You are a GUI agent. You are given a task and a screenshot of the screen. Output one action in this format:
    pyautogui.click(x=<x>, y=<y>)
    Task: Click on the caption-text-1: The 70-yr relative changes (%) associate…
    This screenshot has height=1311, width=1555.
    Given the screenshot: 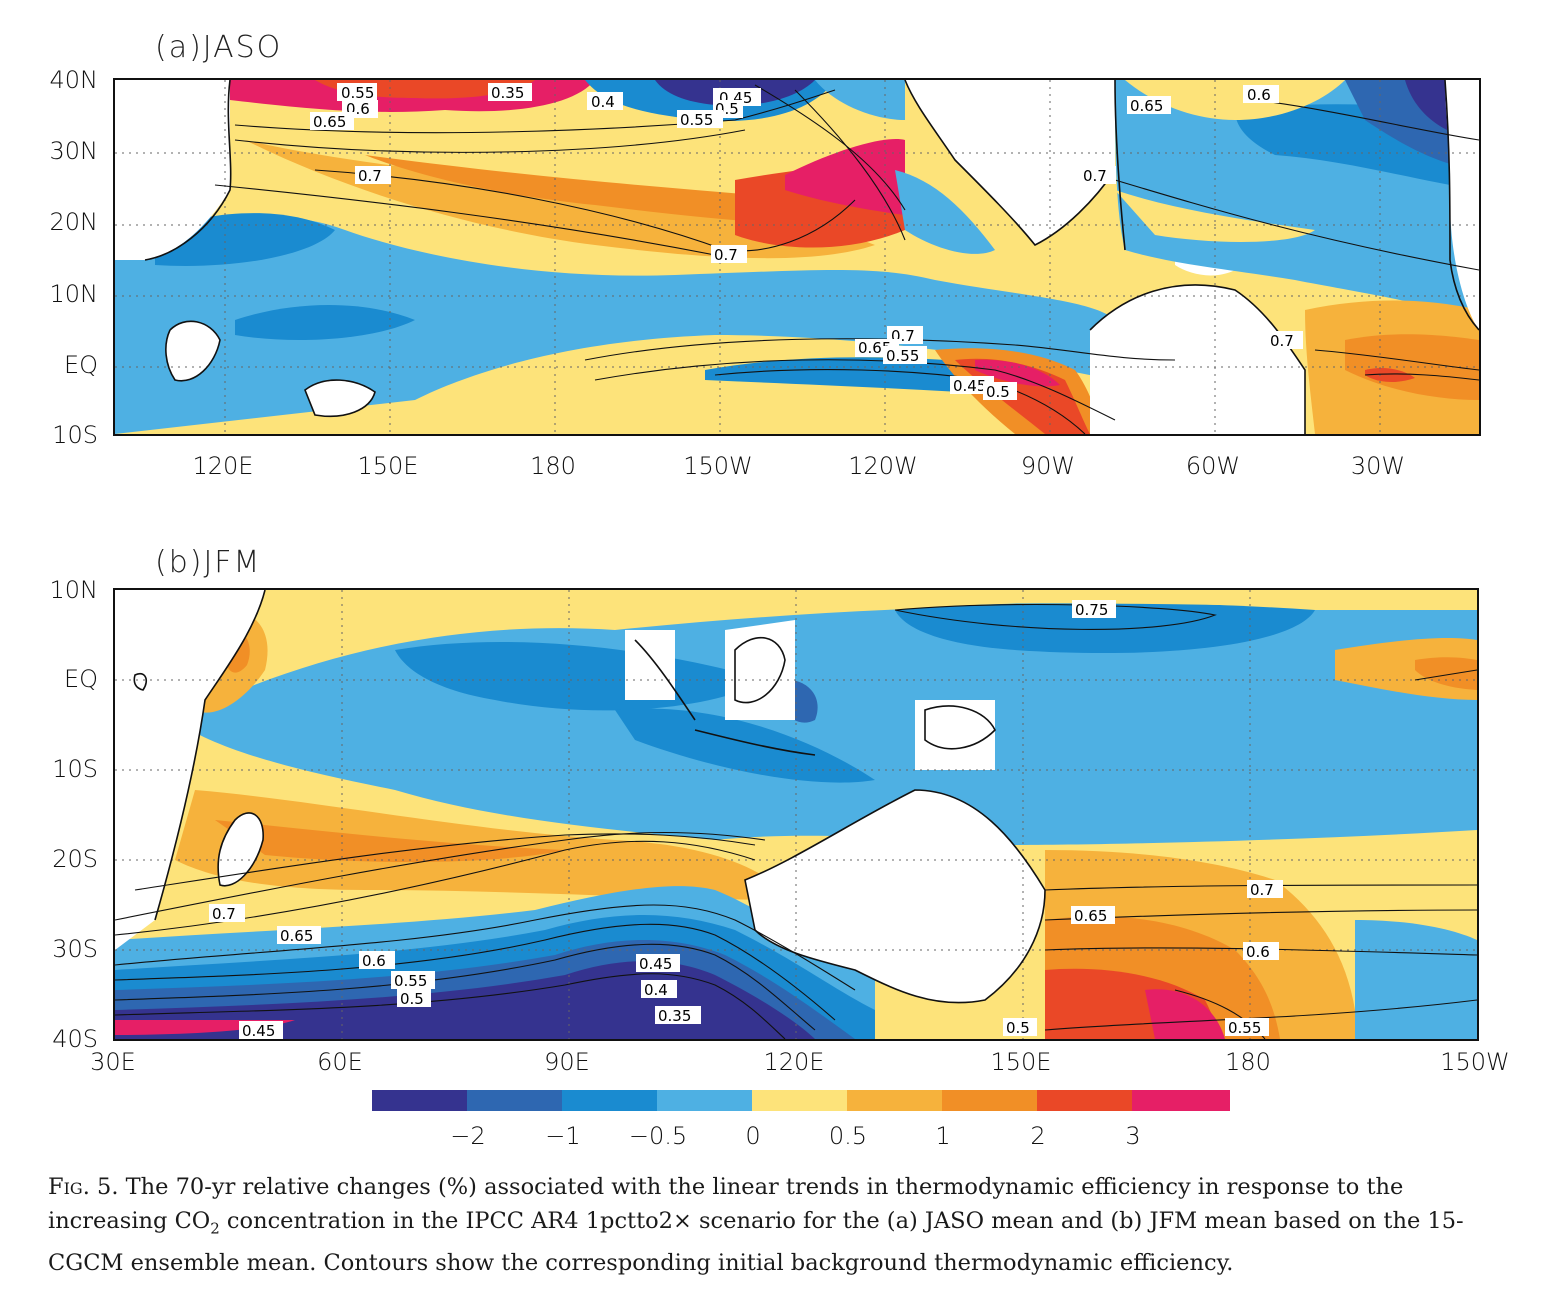 What is the action you would take?
    pyautogui.click(x=726, y=1204)
    